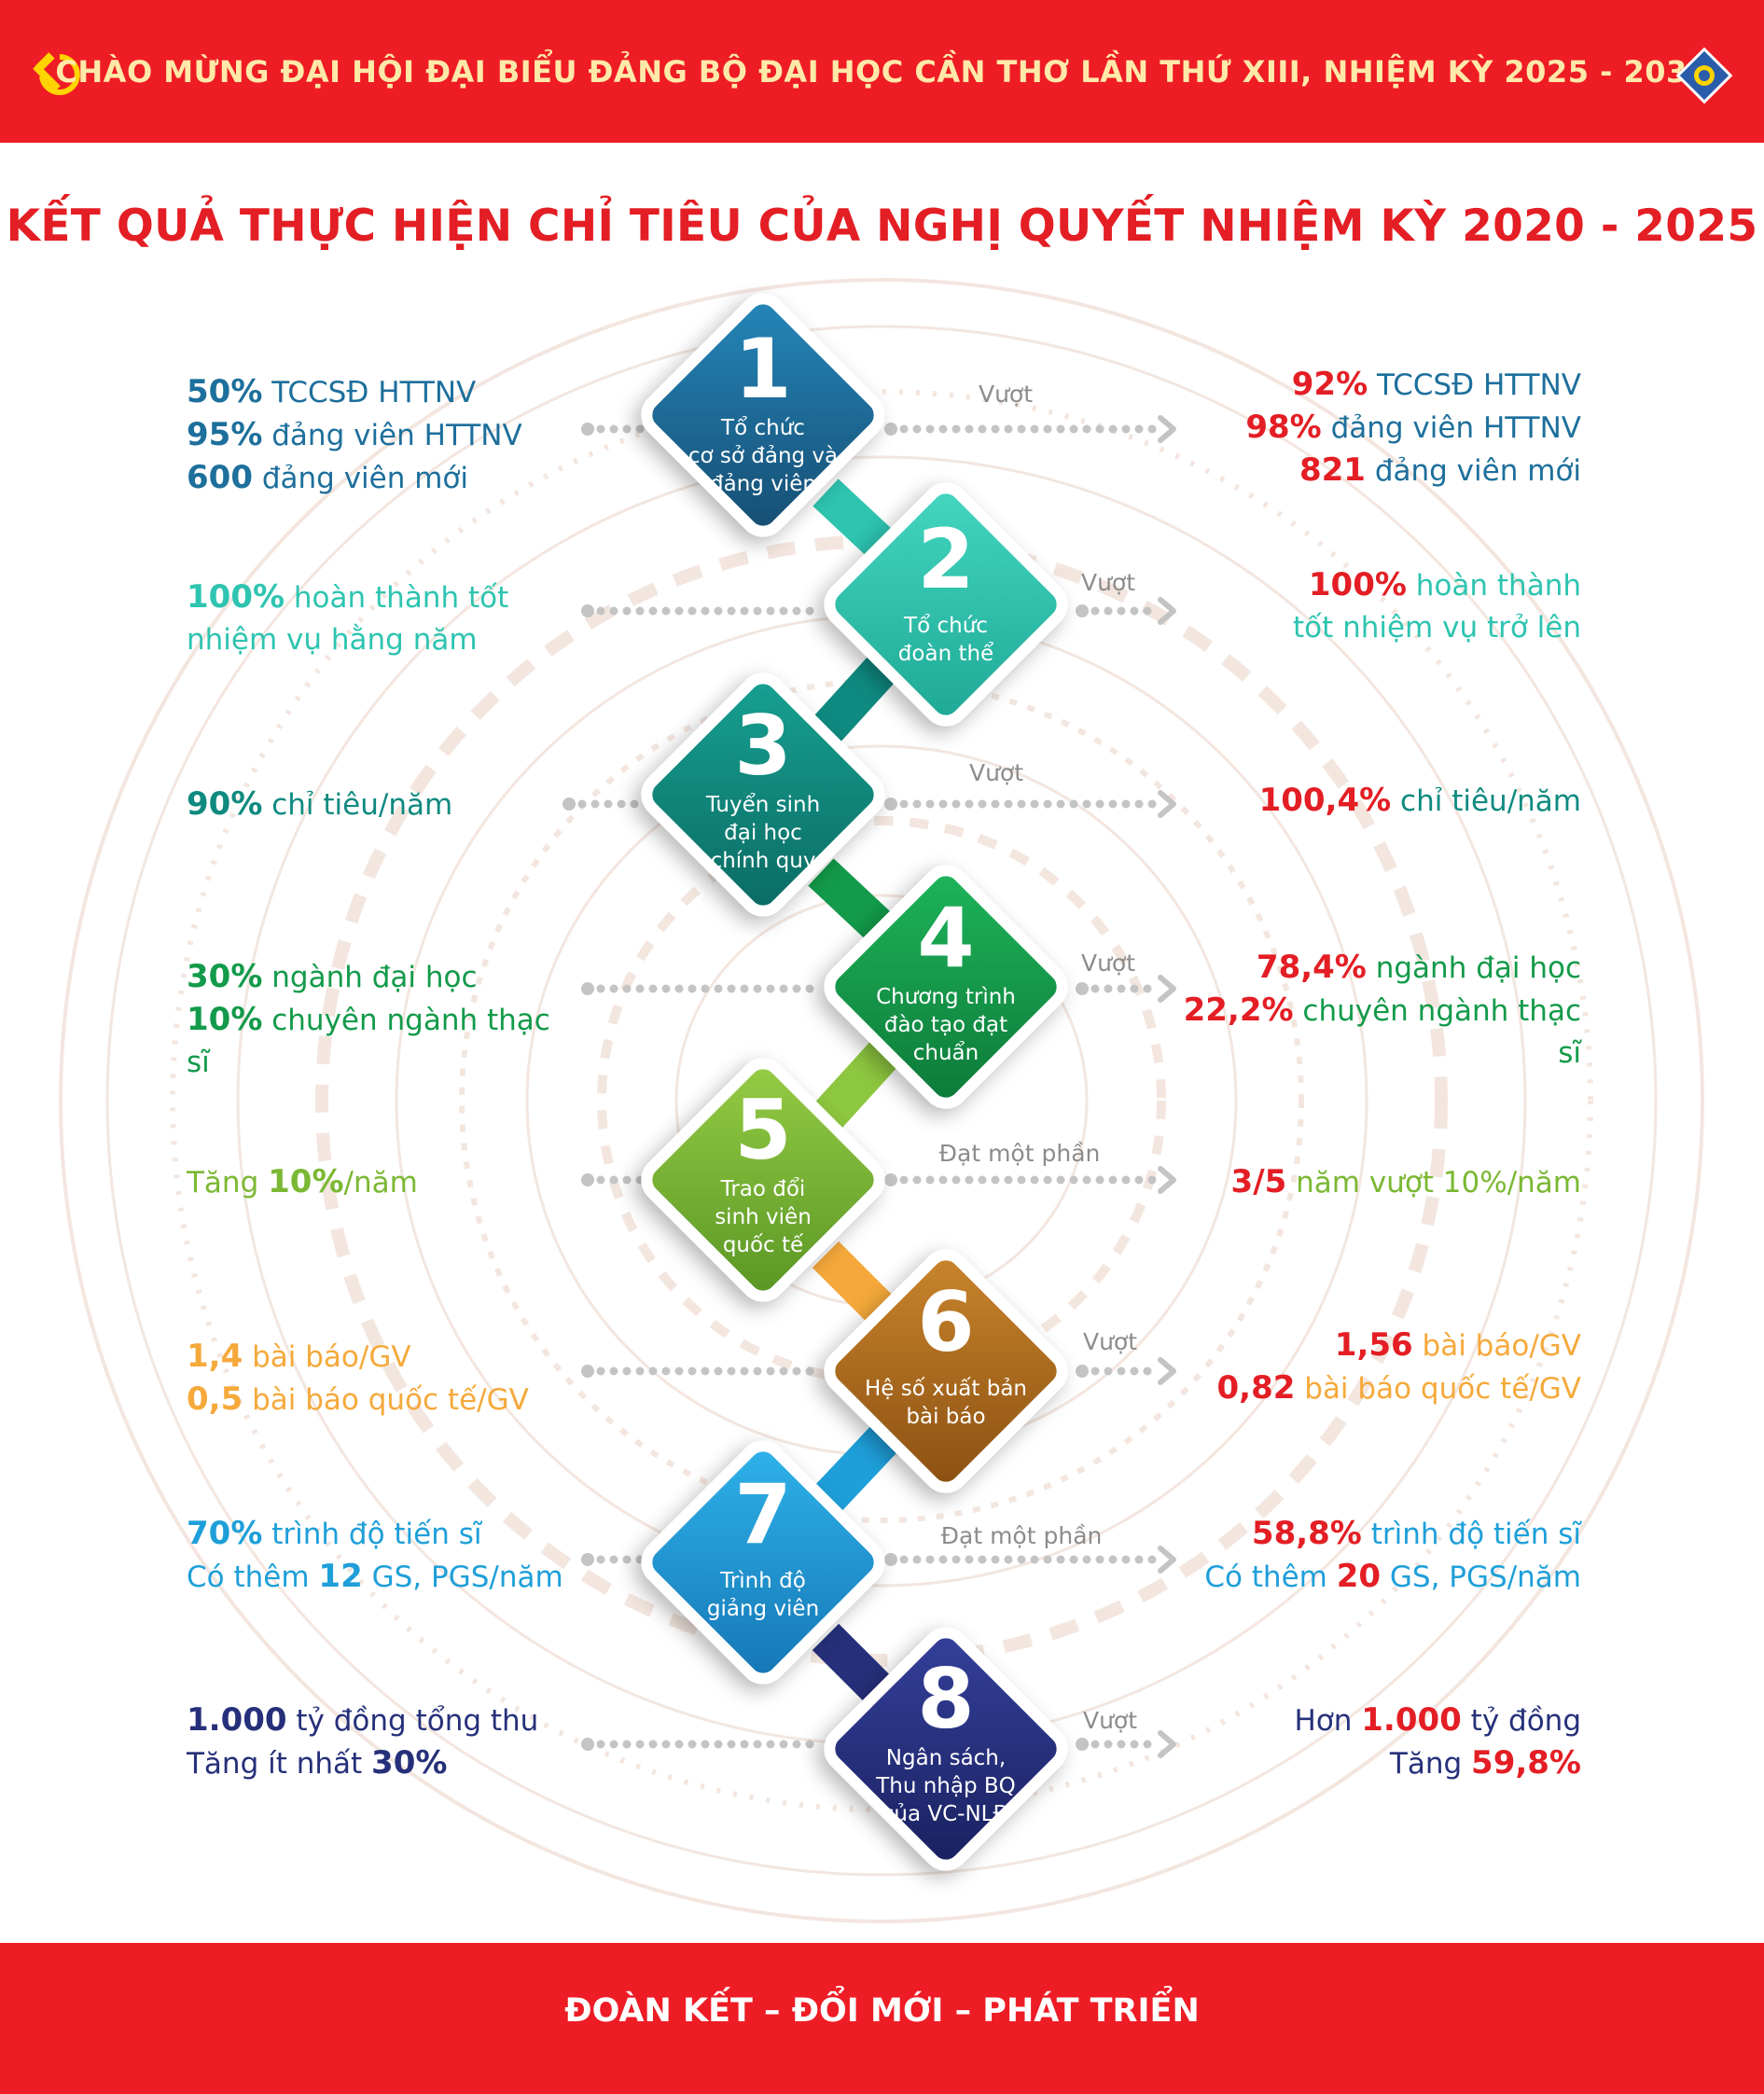  Describe the element at coordinates (763, 1245) in the screenshot. I see `item-title-line: quốc tế` at that location.